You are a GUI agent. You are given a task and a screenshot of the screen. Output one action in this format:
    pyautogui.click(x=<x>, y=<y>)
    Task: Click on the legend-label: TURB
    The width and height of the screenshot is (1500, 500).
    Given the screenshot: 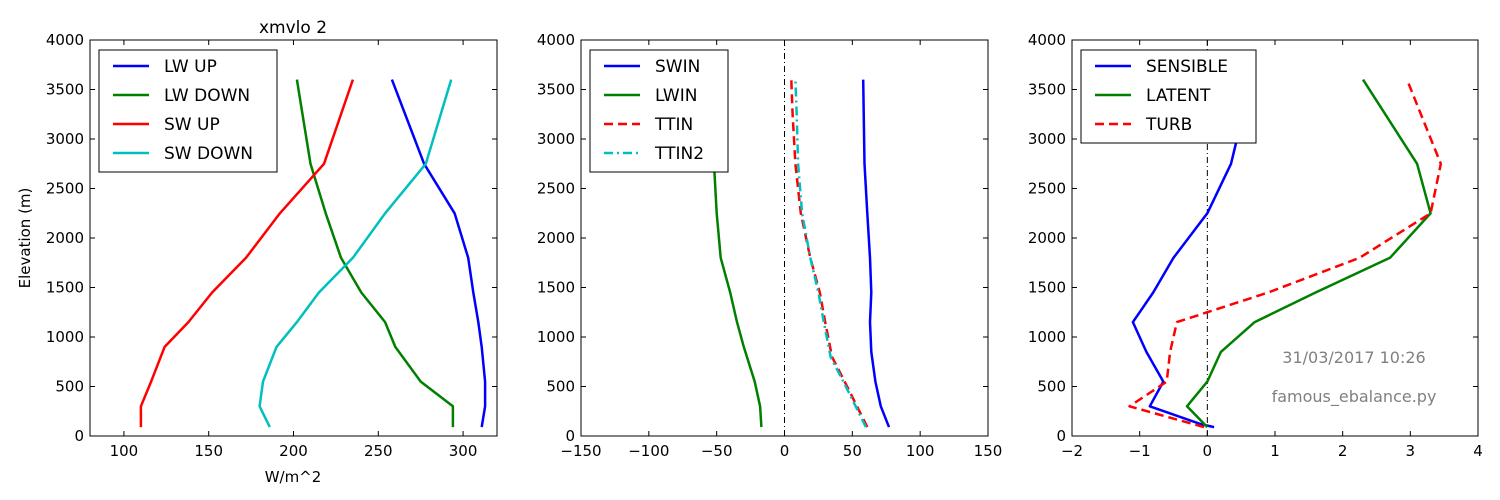 What is the action you would take?
    pyautogui.click(x=1168, y=125)
    